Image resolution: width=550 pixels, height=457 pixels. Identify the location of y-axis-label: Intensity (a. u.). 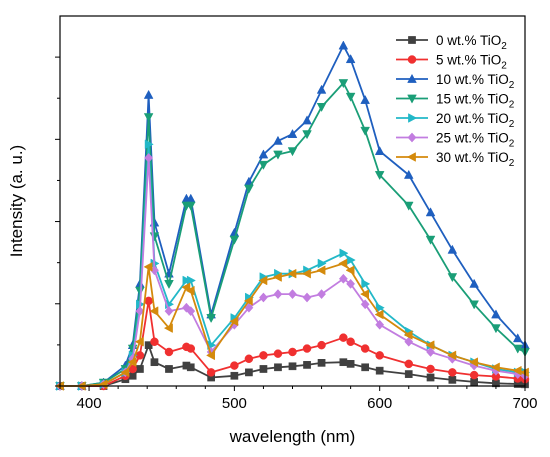
(16, 201).